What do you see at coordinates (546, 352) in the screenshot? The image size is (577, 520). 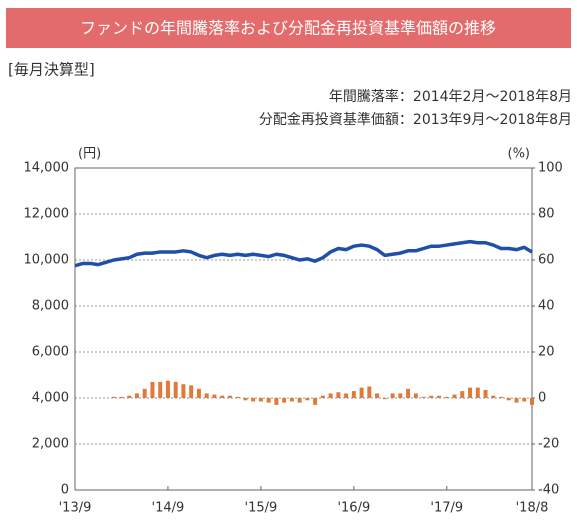 I see `y2-tick-label: 20` at bounding box center [546, 352].